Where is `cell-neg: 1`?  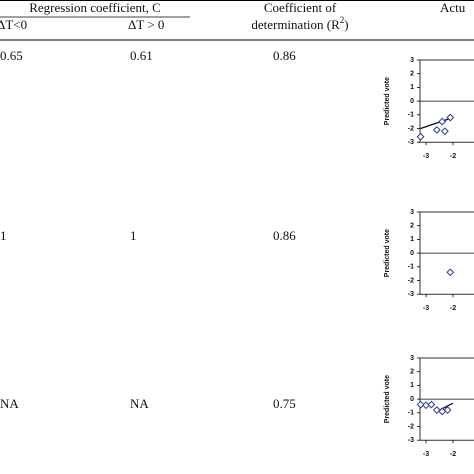 cell-neg: 1 is located at coordinates (3, 235).